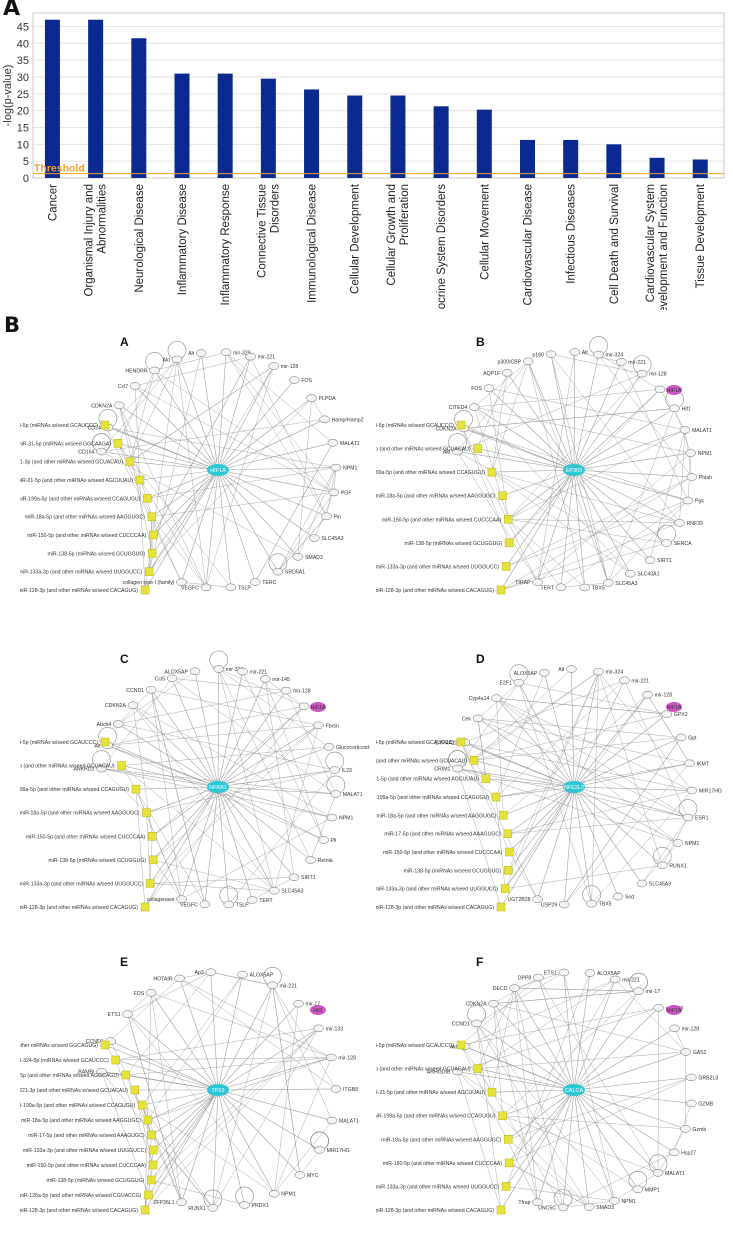 This screenshot has width=733, height=1259. Describe the element at coordinates (149, 583) in the screenshot. I see `gene-label: collagen type I (family)` at that location.